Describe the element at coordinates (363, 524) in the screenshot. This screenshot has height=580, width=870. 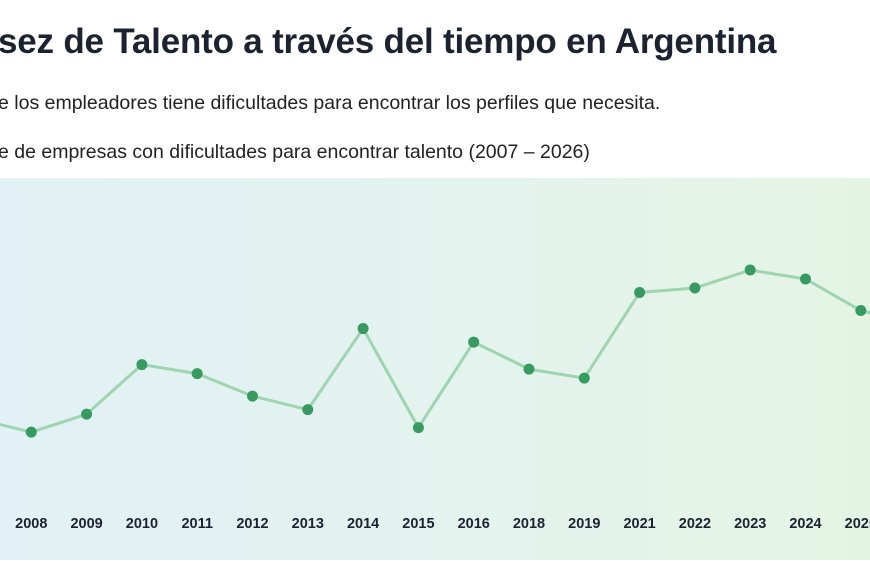
I see `x-tick-label: 2014` at that location.